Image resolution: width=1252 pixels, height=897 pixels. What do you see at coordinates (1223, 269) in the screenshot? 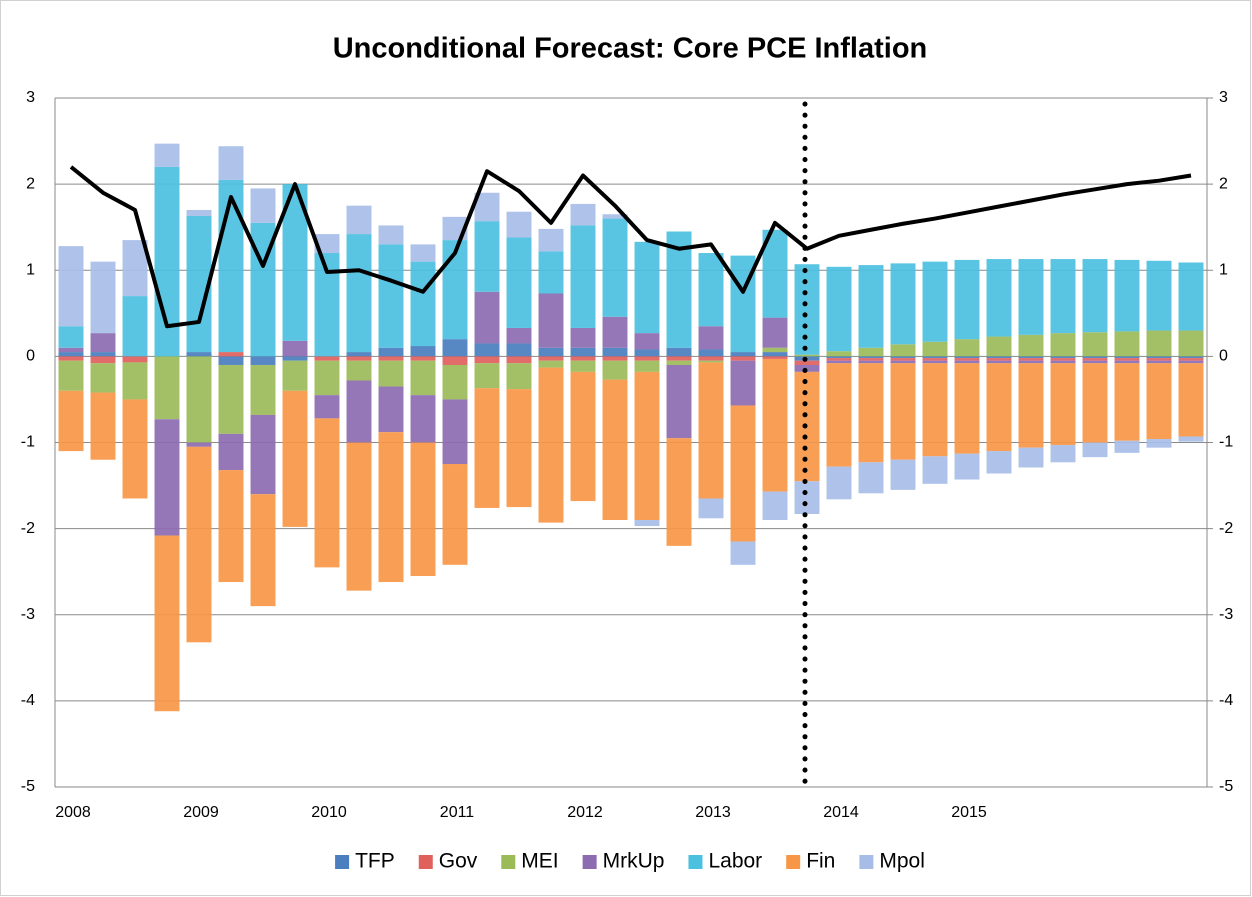
I see `y2-tick-label: 1` at bounding box center [1223, 269].